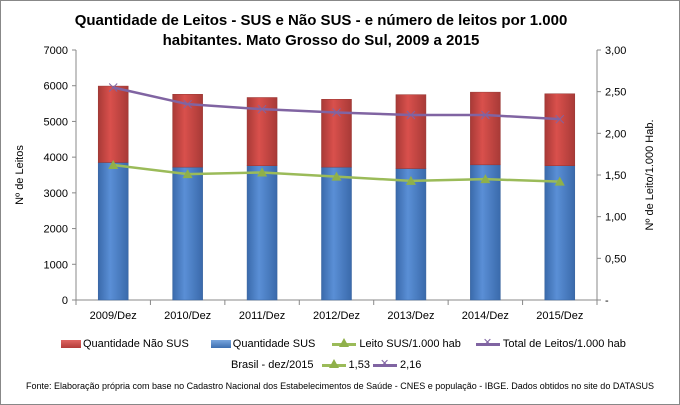 This screenshot has height=405, width=680. Describe the element at coordinates (56, 122) in the screenshot. I see `left-tick-label: 5000` at that location.